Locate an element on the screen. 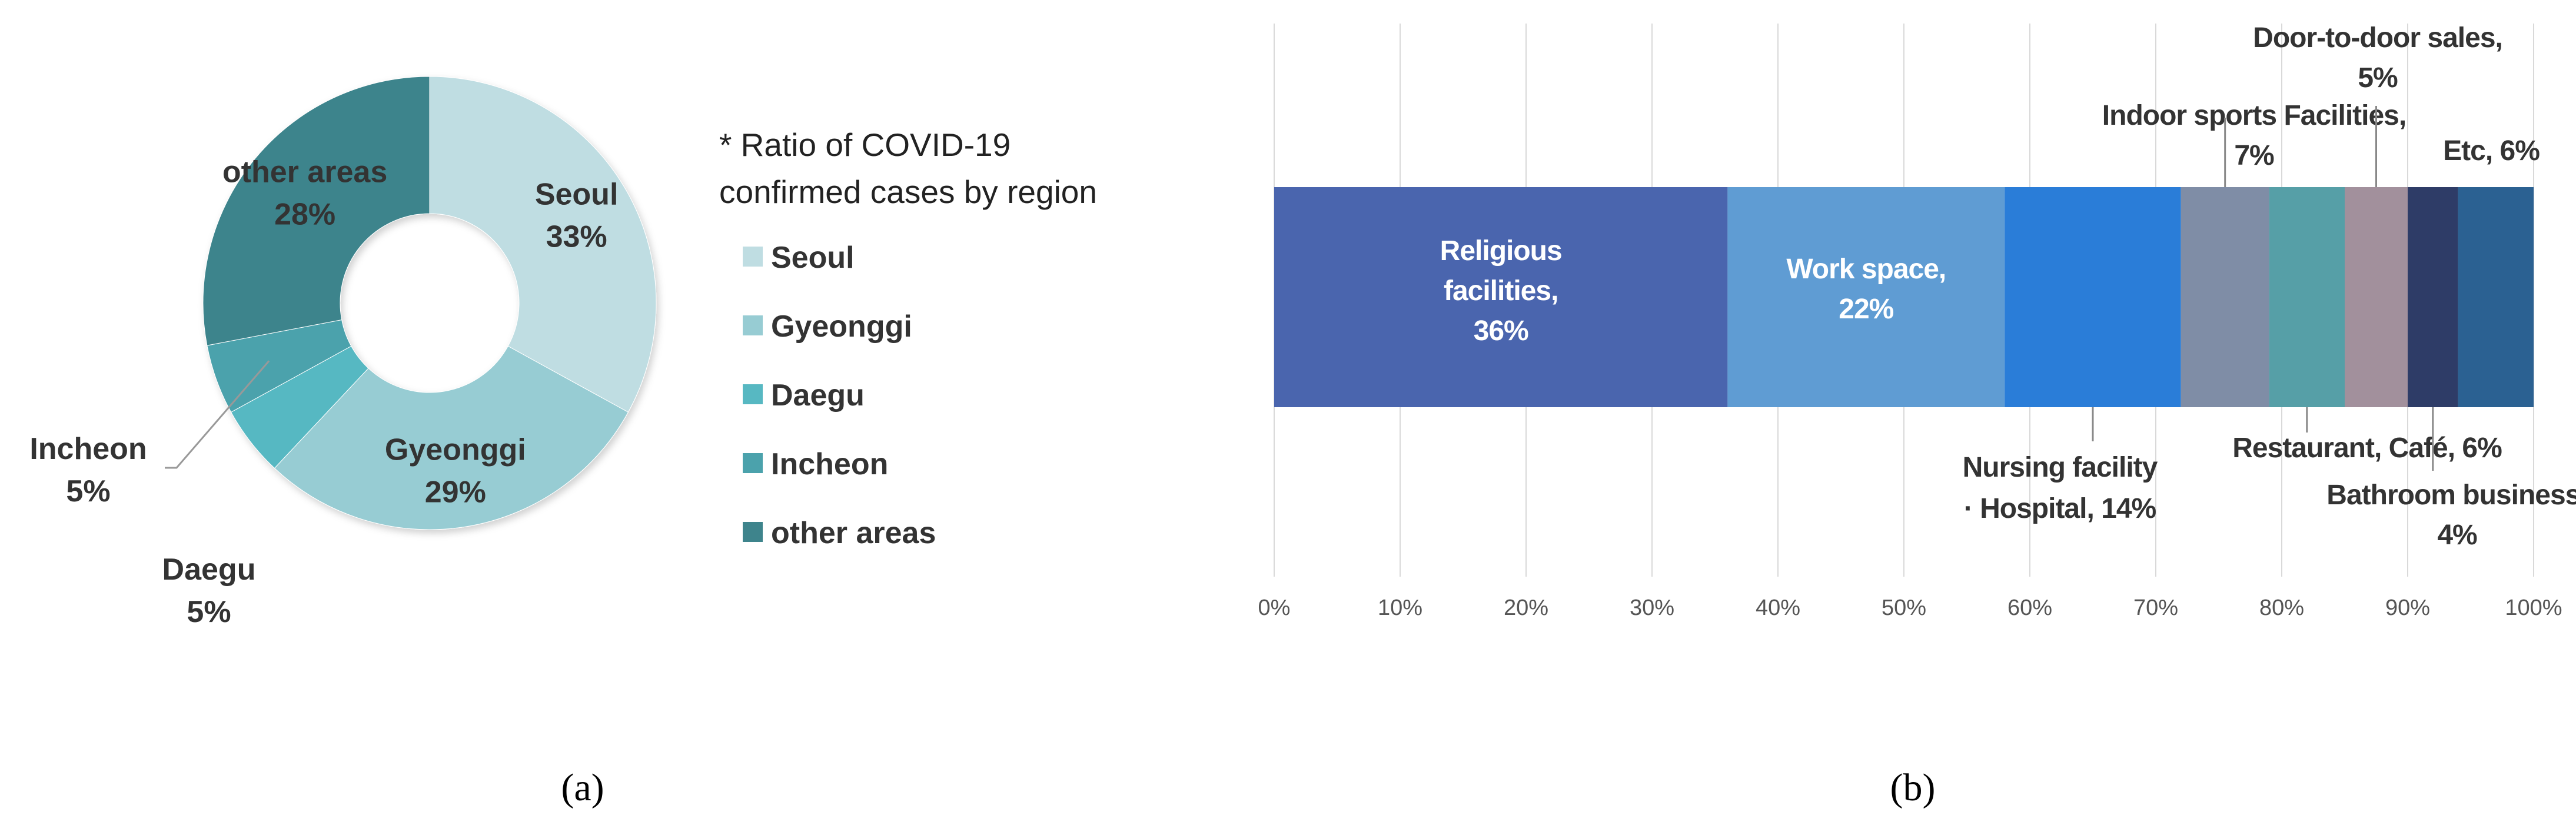 Image resolution: width=2576 pixels, height=825 pixels. bar-label-religious-facilities: Religious is located at coordinates (1501, 251).